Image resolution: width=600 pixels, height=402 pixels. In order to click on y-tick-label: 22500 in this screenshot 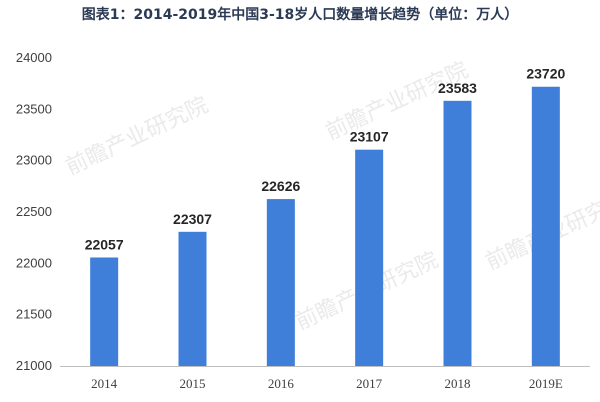, I will do `click(34, 211)`.